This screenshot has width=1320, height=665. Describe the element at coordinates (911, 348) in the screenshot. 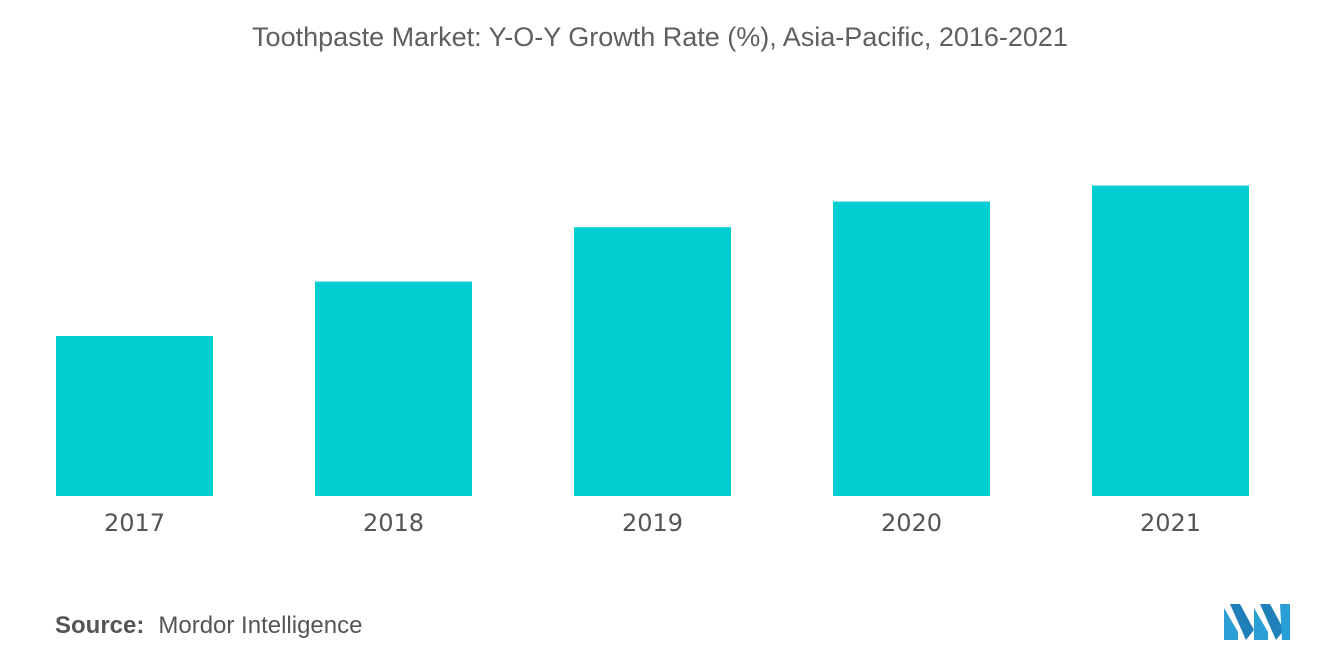

I see `bar-2020` at that location.